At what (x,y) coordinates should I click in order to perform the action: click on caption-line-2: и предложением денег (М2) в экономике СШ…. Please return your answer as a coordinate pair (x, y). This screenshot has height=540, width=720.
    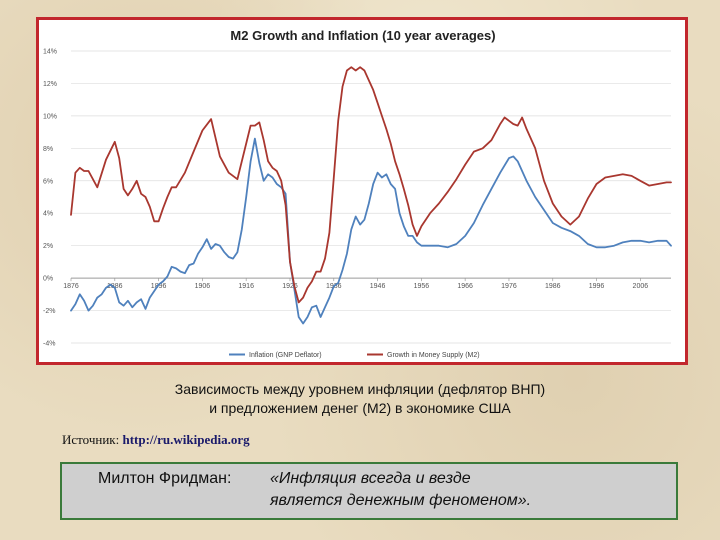
    Looking at the image, I should click on (360, 408).